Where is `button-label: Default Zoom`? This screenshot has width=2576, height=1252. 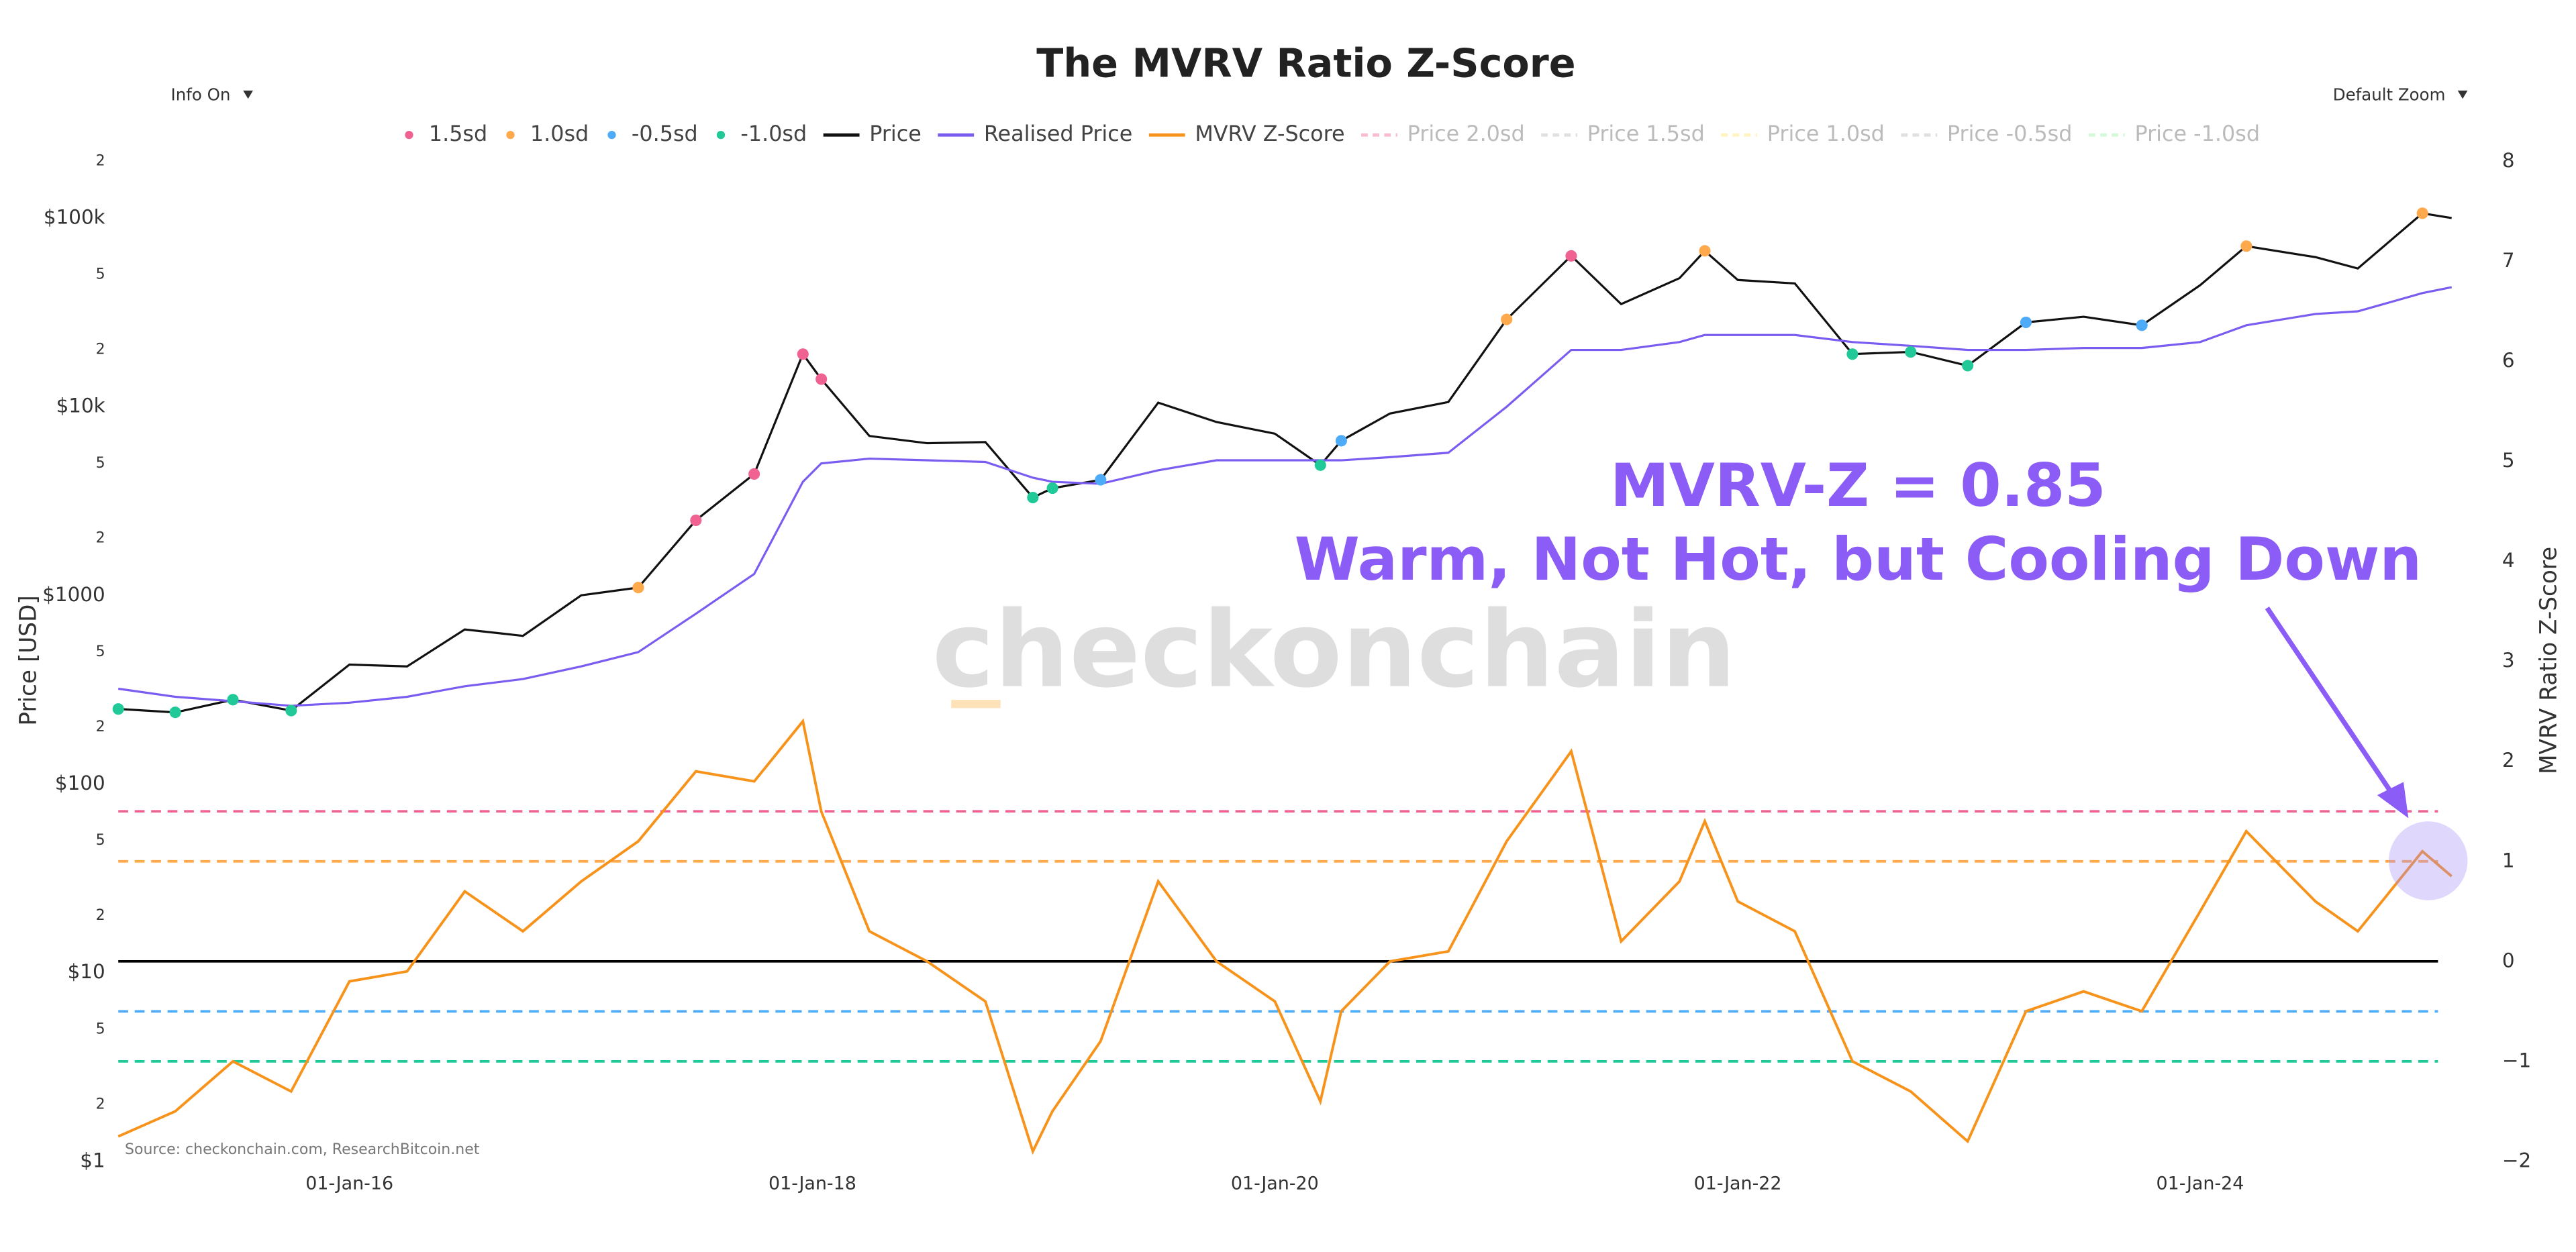 button-label: Default Zoom is located at coordinates (2389, 94).